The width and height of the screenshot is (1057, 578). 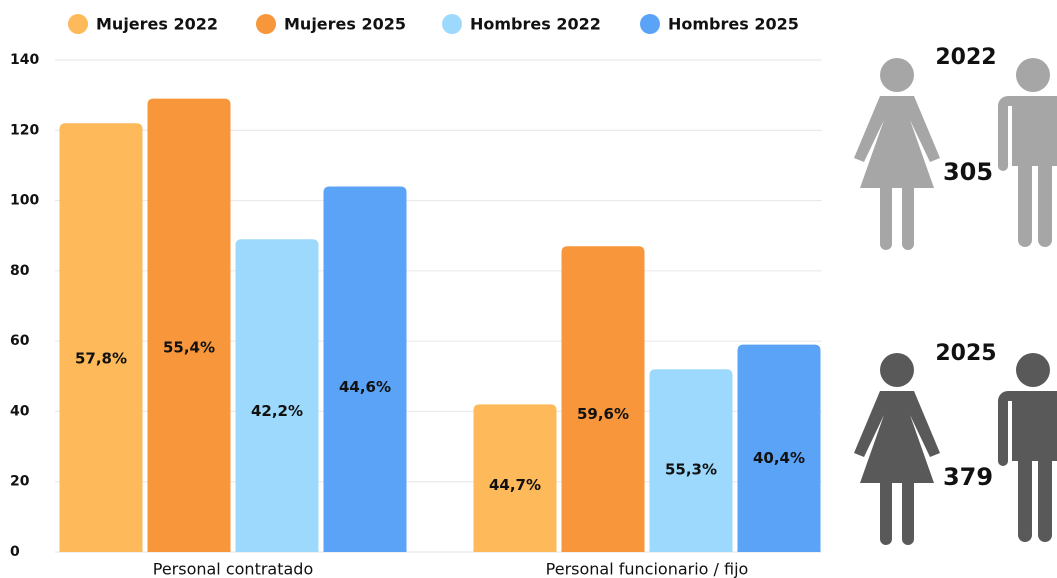 What do you see at coordinates (24, 130) in the screenshot?
I see `y-tick-label: 120` at bounding box center [24, 130].